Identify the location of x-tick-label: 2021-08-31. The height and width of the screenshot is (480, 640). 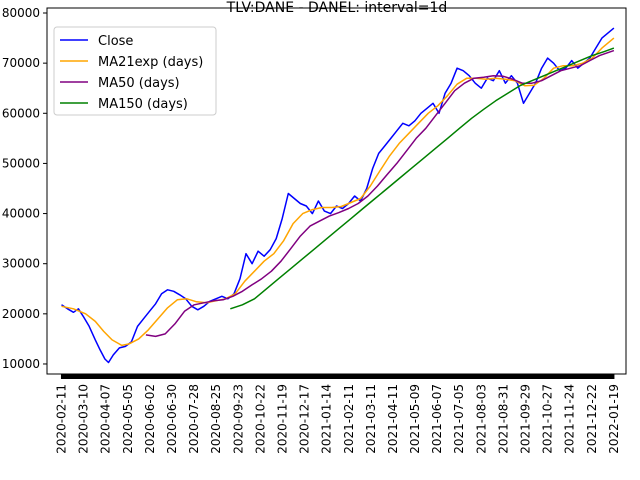
(503, 419).